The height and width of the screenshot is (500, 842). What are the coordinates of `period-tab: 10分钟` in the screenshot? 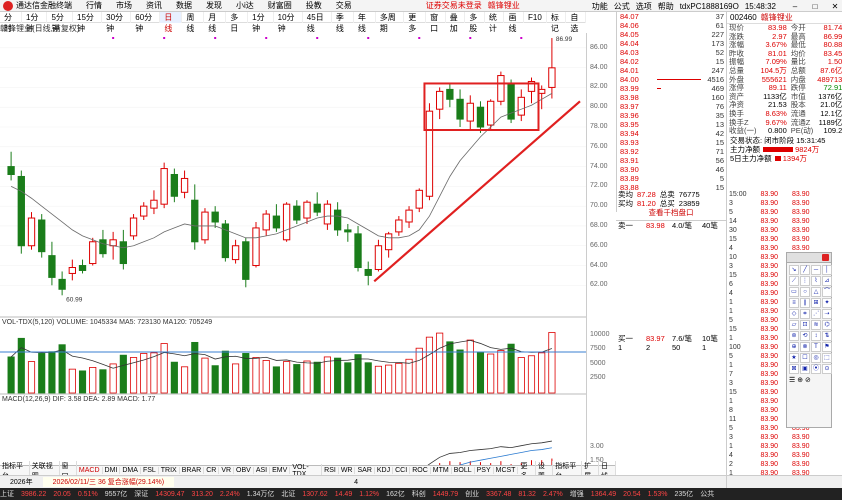 It's located at (288, 22).